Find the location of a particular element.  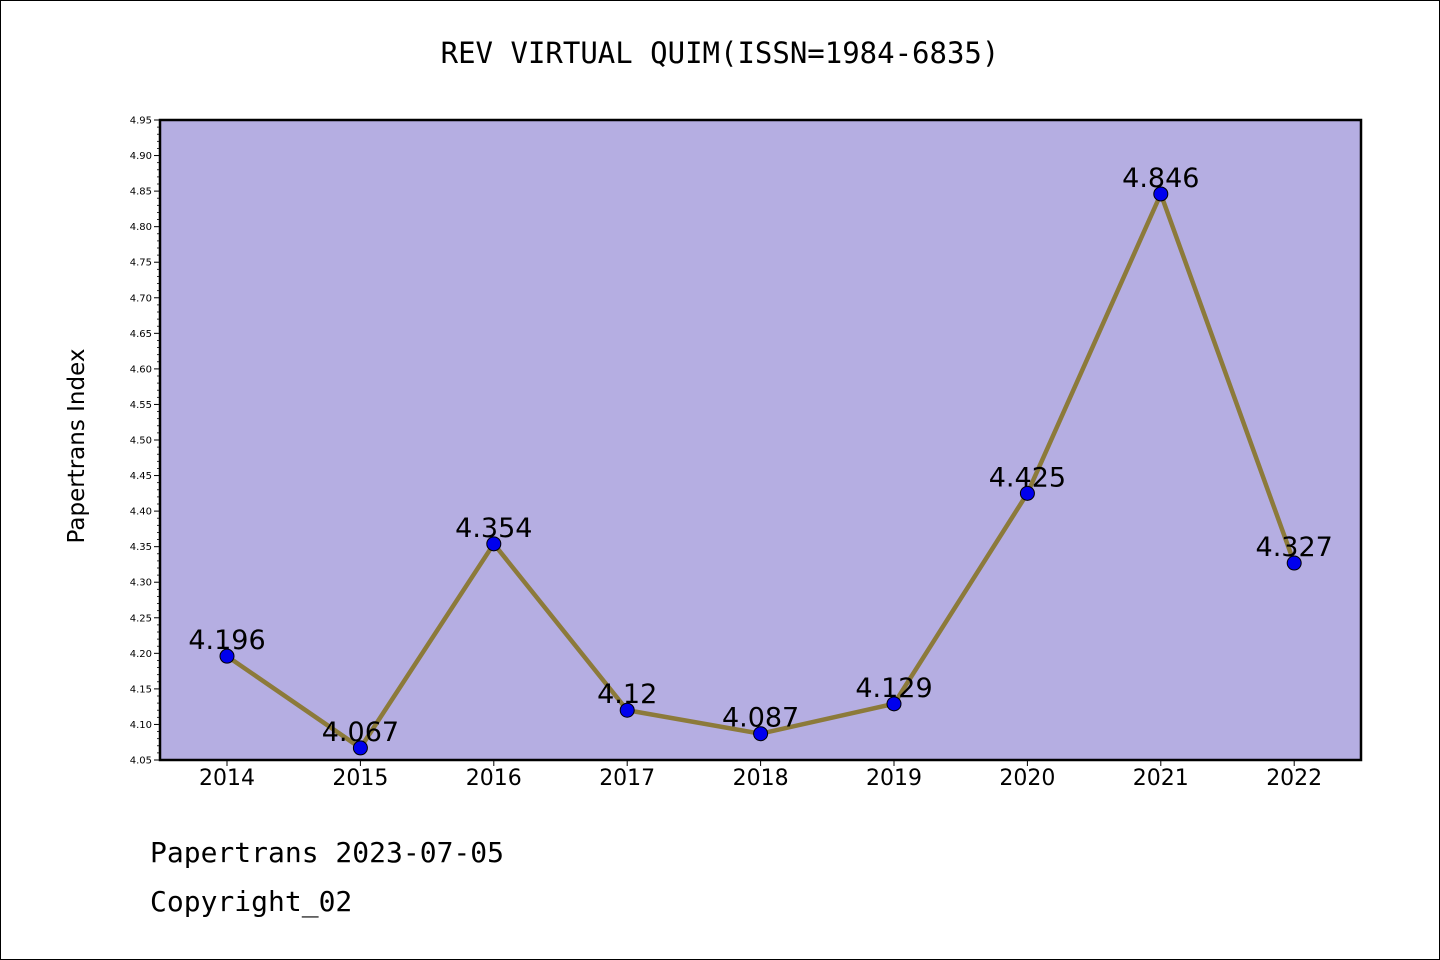

y-tick-label: 4.40 is located at coordinates (141, 512).